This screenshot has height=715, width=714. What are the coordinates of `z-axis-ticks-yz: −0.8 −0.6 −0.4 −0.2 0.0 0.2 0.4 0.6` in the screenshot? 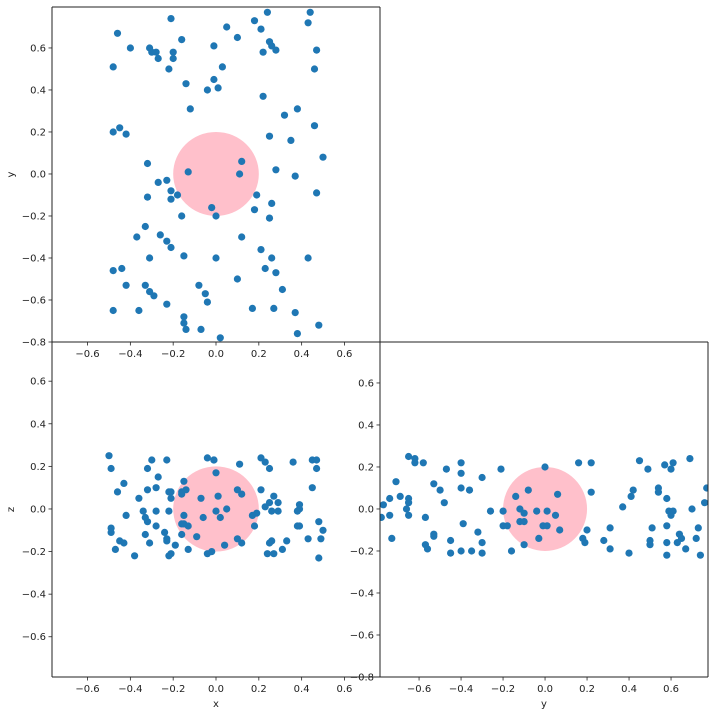 It's located at (365, 531).